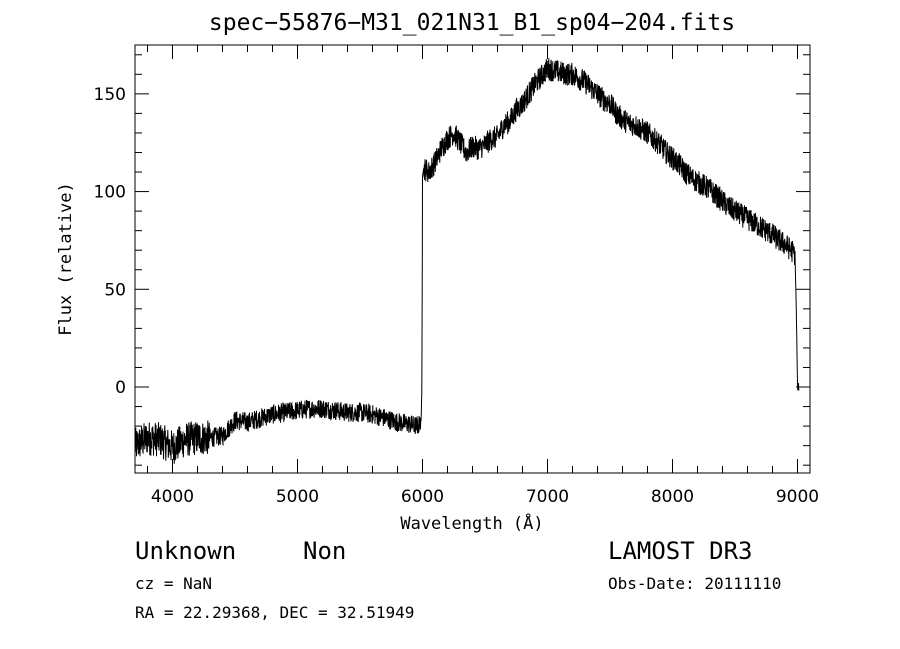  Describe the element at coordinates (672, 497) in the screenshot. I see `x-tick-label: 8000` at that location.